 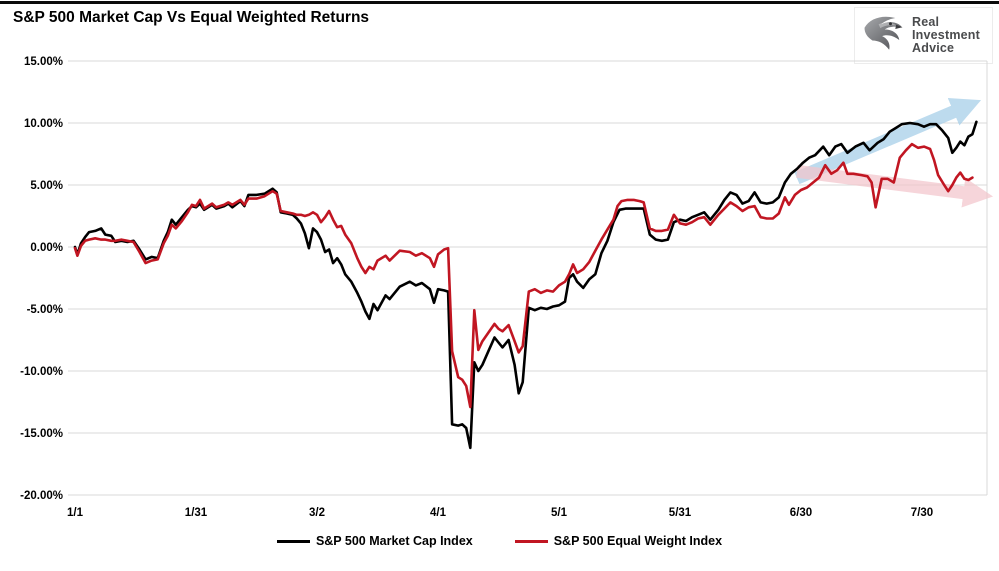 I want to click on x-axis-tick-label: 1/31, so click(x=196, y=513).